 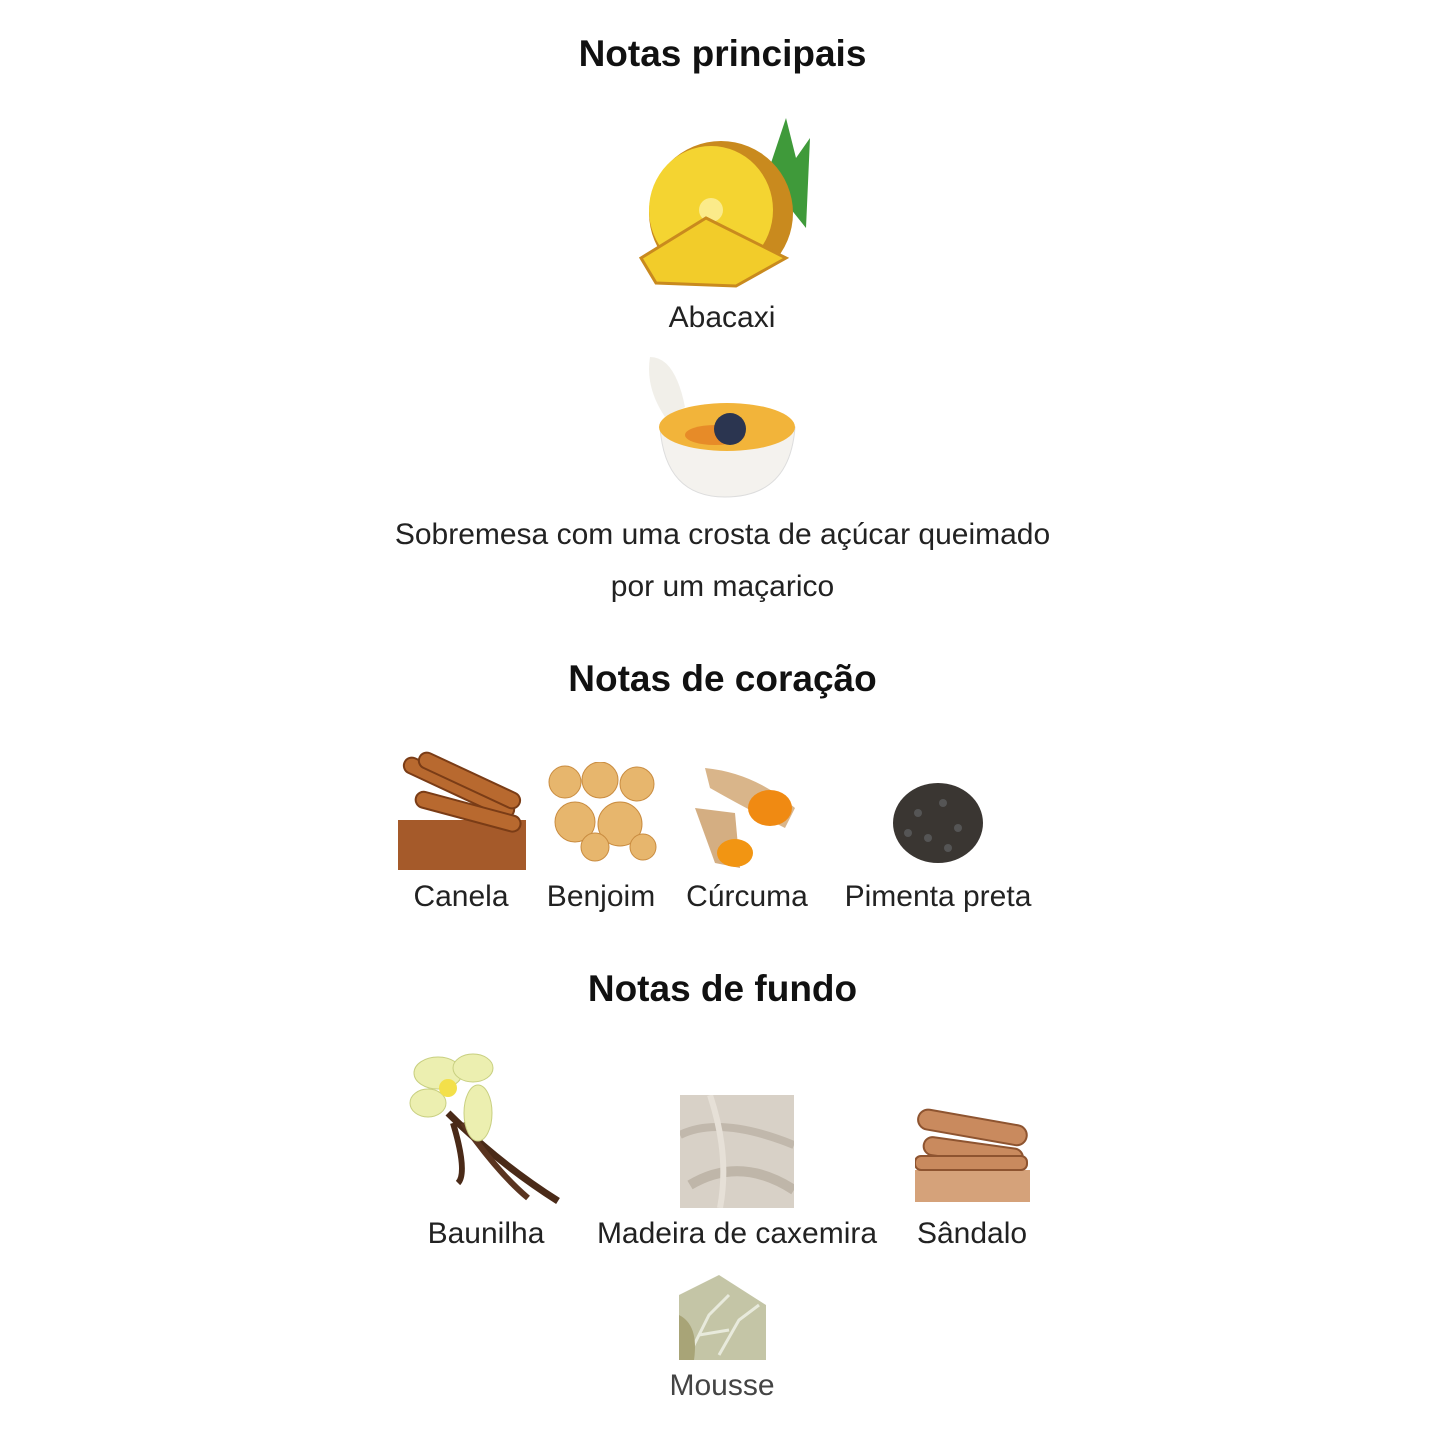 I want to click on note-label-pimenta-preta: Pimenta preta, so click(x=938, y=896).